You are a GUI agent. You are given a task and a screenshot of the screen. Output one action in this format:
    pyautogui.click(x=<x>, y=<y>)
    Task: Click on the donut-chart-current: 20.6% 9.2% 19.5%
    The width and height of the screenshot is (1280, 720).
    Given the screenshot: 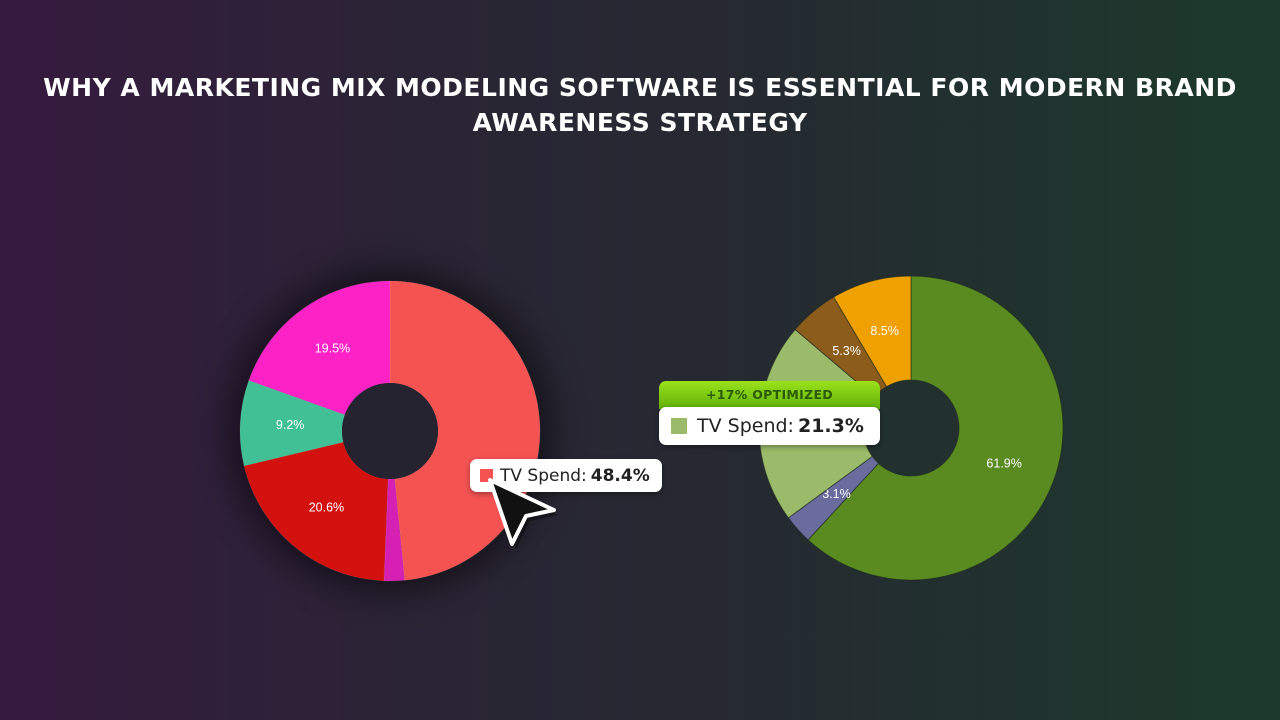 What is the action you would take?
    pyautogui.click(x=390, y=431)
    